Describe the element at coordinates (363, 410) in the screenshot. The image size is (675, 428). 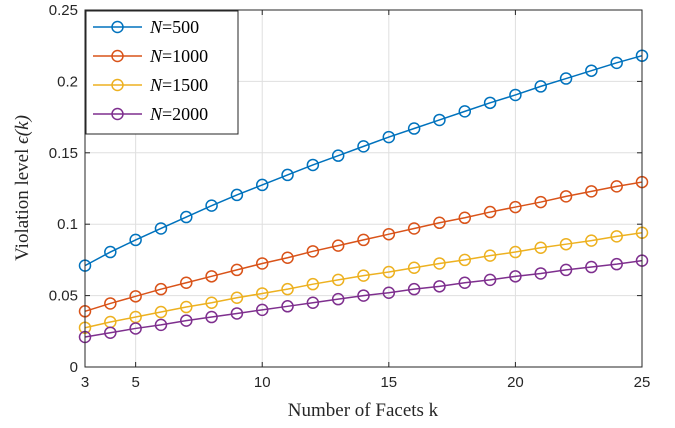
I see `x-axis-label: Number of Facets k` at that location.